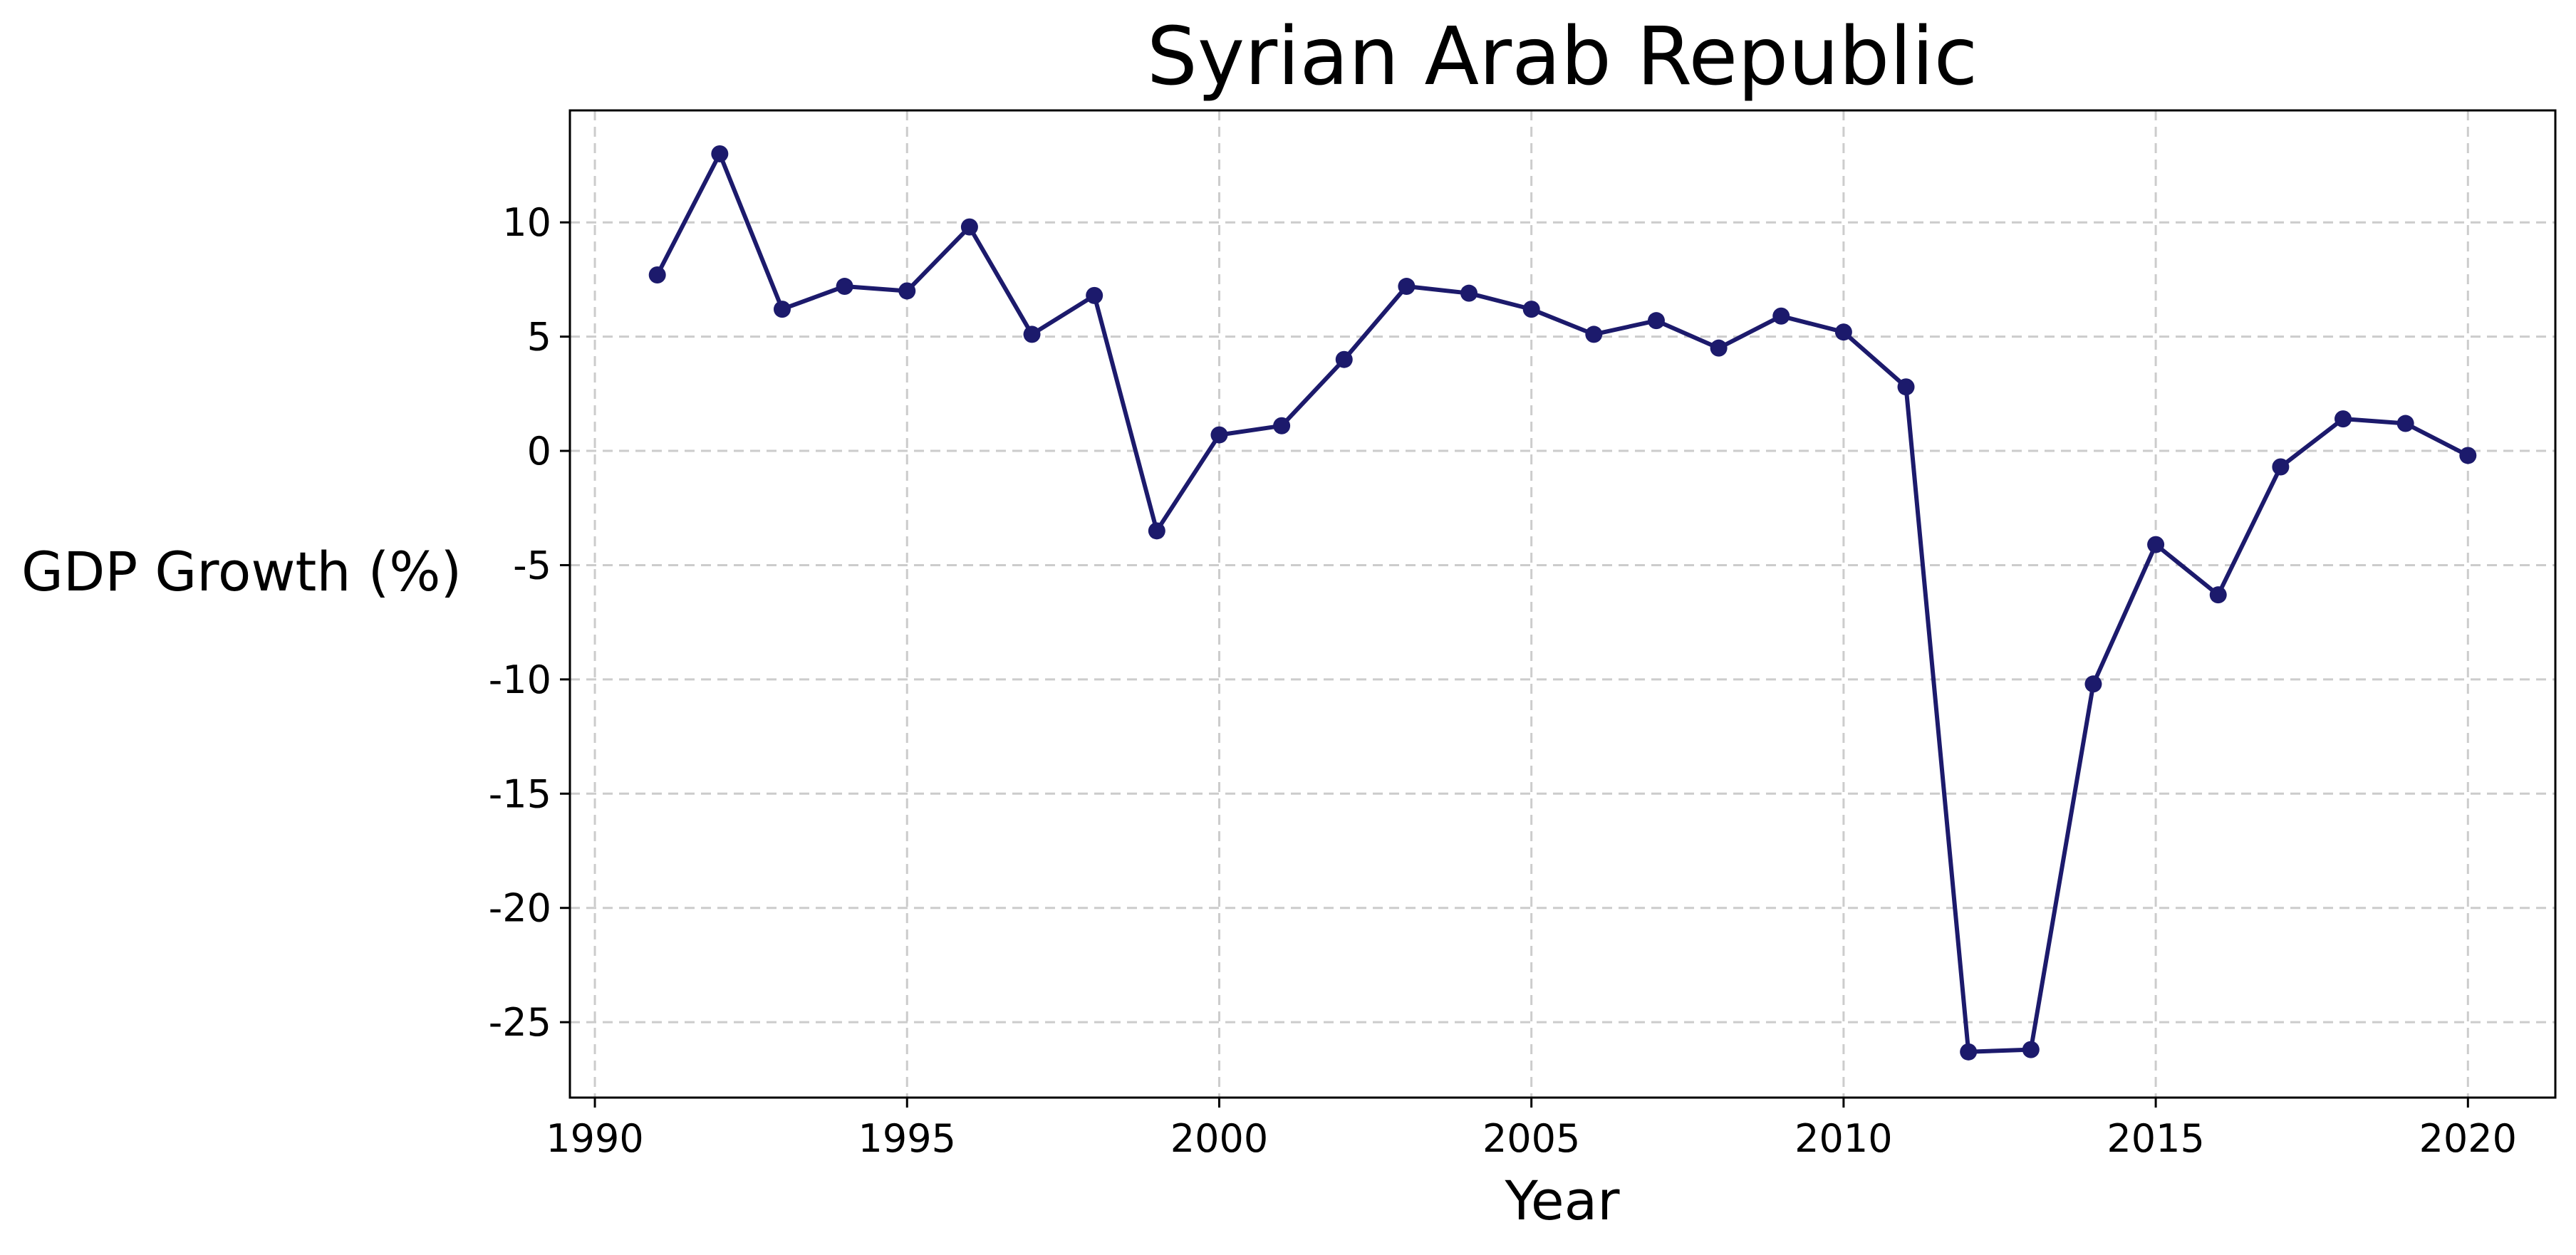 The width and height of the screenshot is (2576, 1255). Describe the element at coordinates (526, 222) in the screenshot. I see `y-tick-label: 10` at that location.